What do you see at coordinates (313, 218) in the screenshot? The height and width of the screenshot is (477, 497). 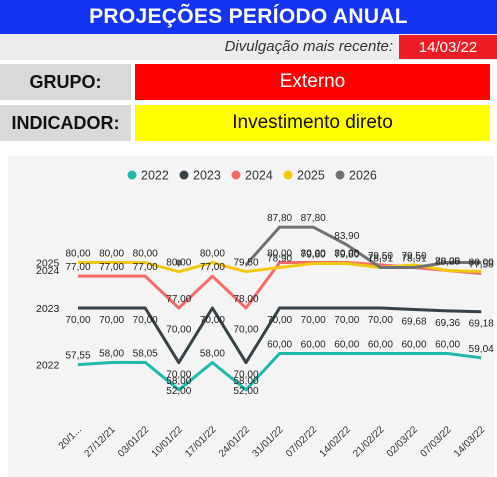 I see `data-label-2026-7: 87,80` at bounding box center [313, 218].